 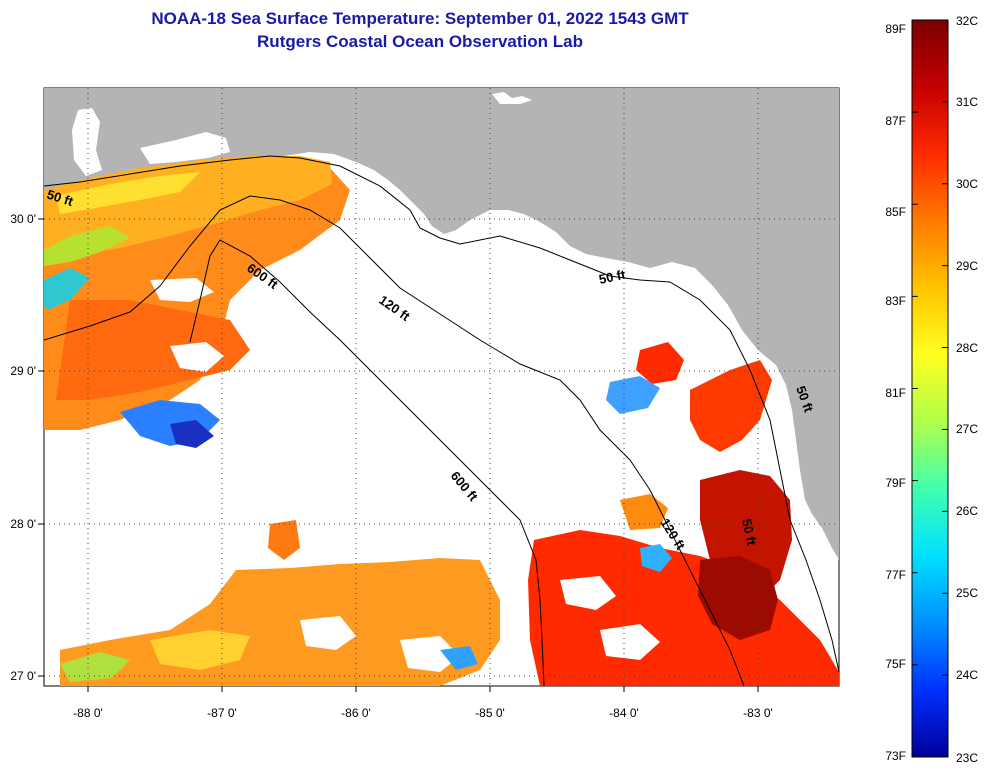 What do you see at coordinates (490, 713) in the screenshot?
I see `lon-label: -85 0'` at bounding box center [490, 713].